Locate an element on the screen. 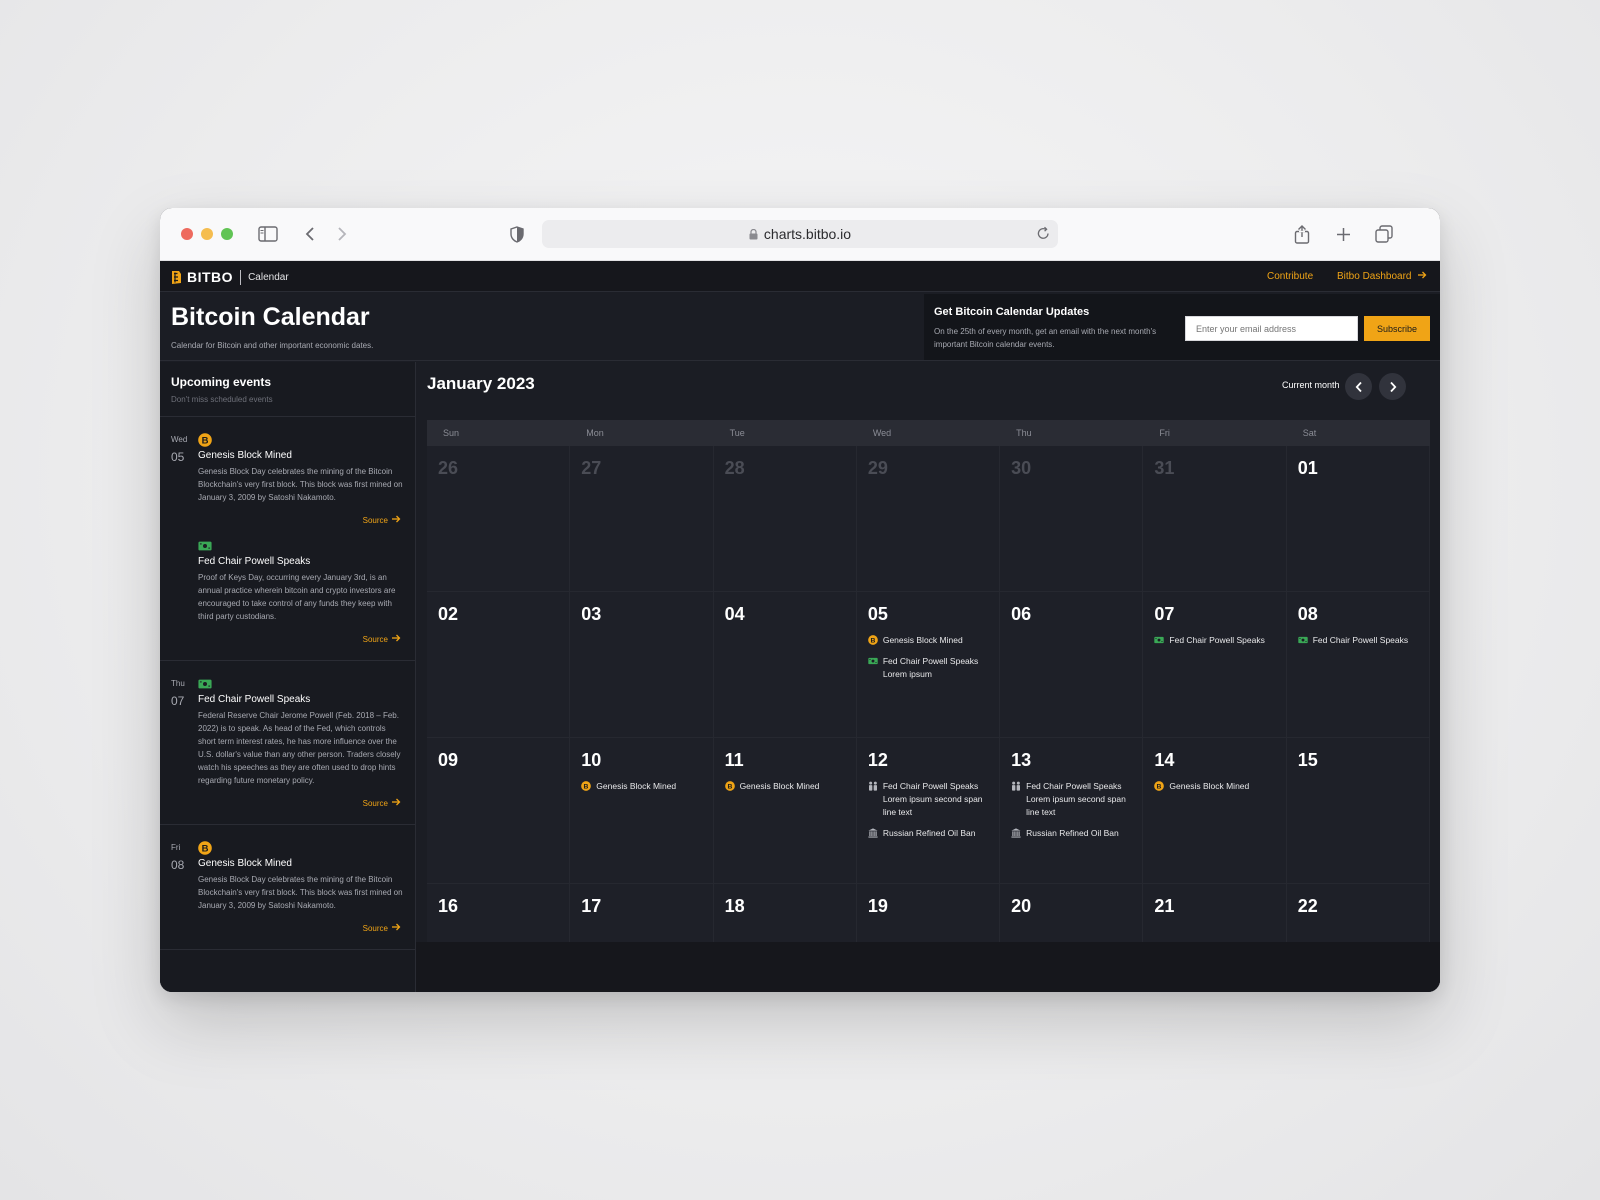 This screenshot has height=1200, width=1600. minimize-window-button is located at coordinates (207, 234).